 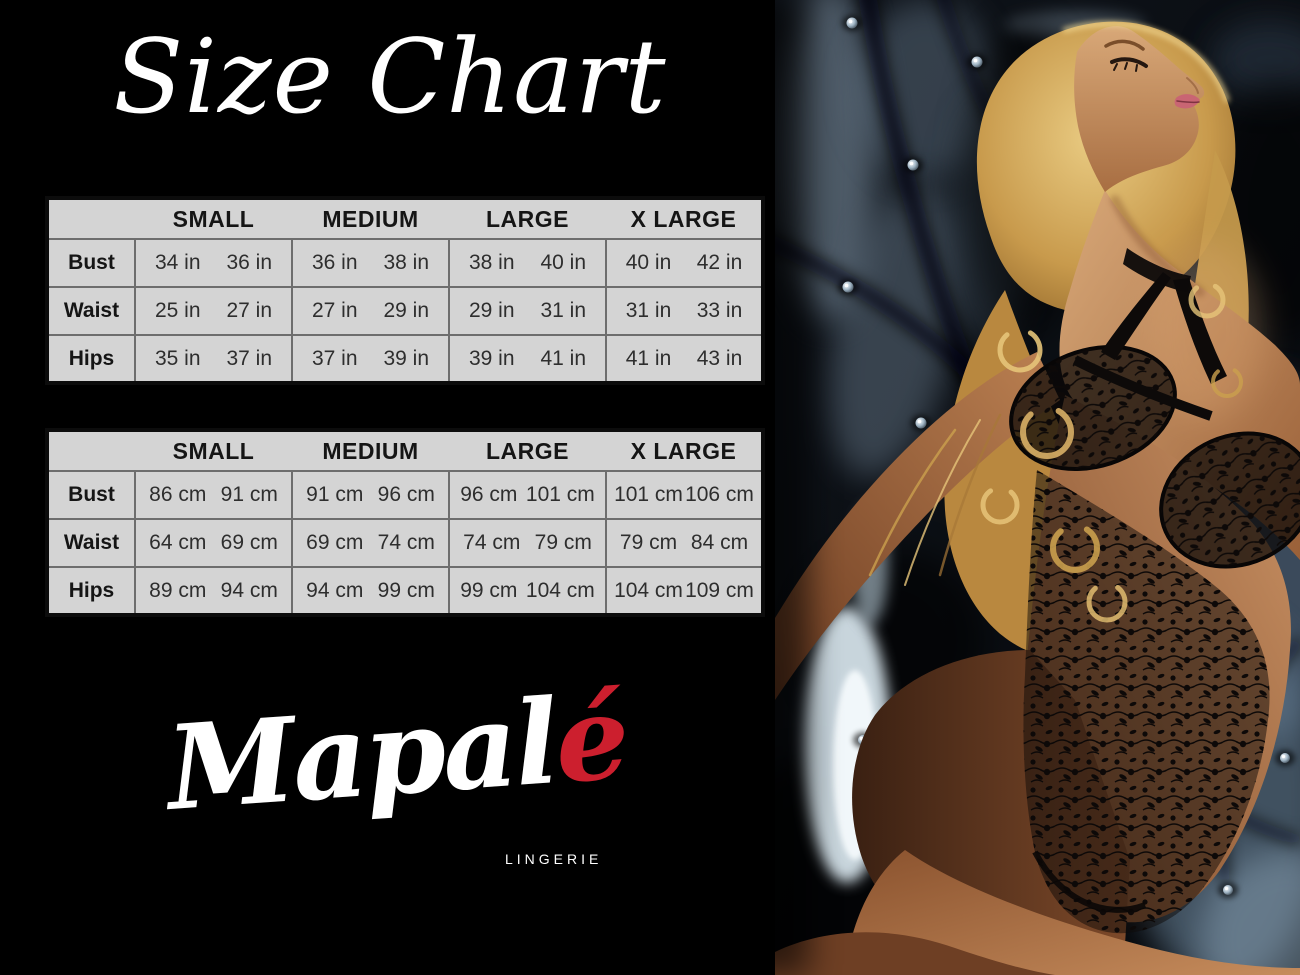 I want to click on halter-strap-left, so click(x=1136, y=316).